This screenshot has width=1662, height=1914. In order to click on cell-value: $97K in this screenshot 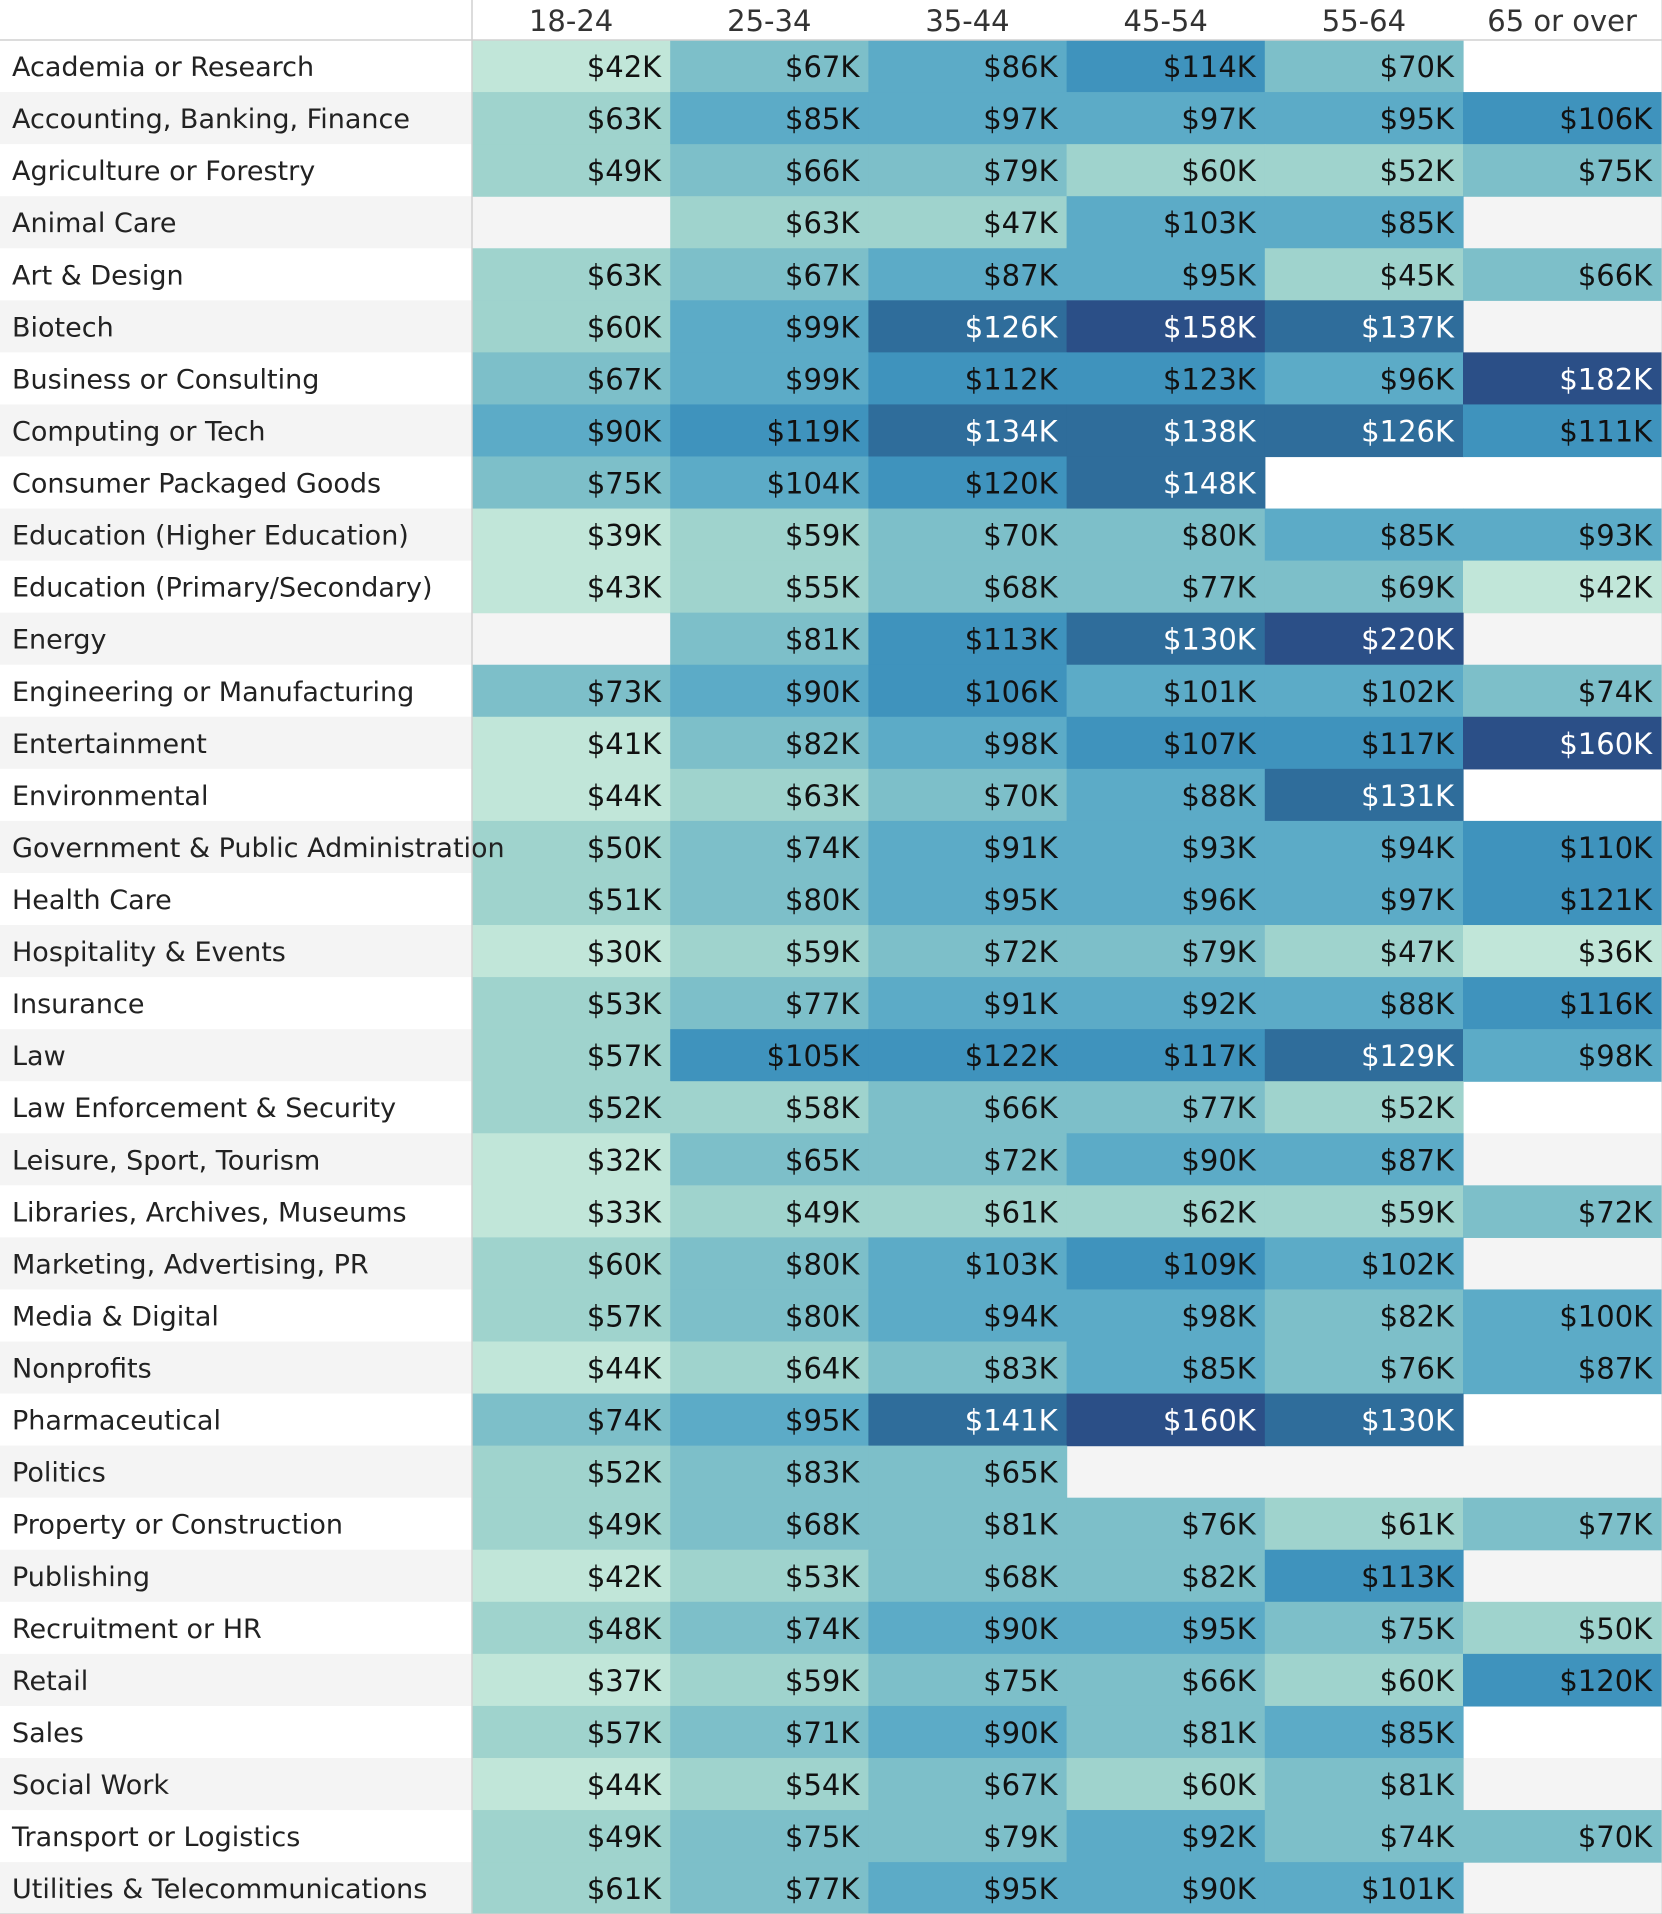, I will do `click(1417, 900)`.